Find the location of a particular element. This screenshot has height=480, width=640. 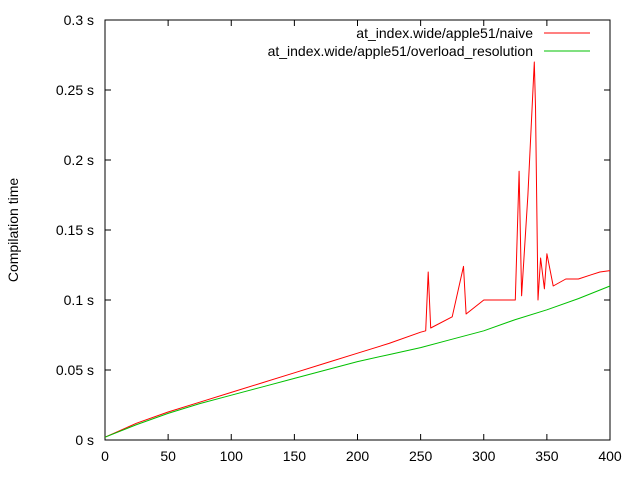

x-tick-label: 0 is located at coordinates (105, 456).